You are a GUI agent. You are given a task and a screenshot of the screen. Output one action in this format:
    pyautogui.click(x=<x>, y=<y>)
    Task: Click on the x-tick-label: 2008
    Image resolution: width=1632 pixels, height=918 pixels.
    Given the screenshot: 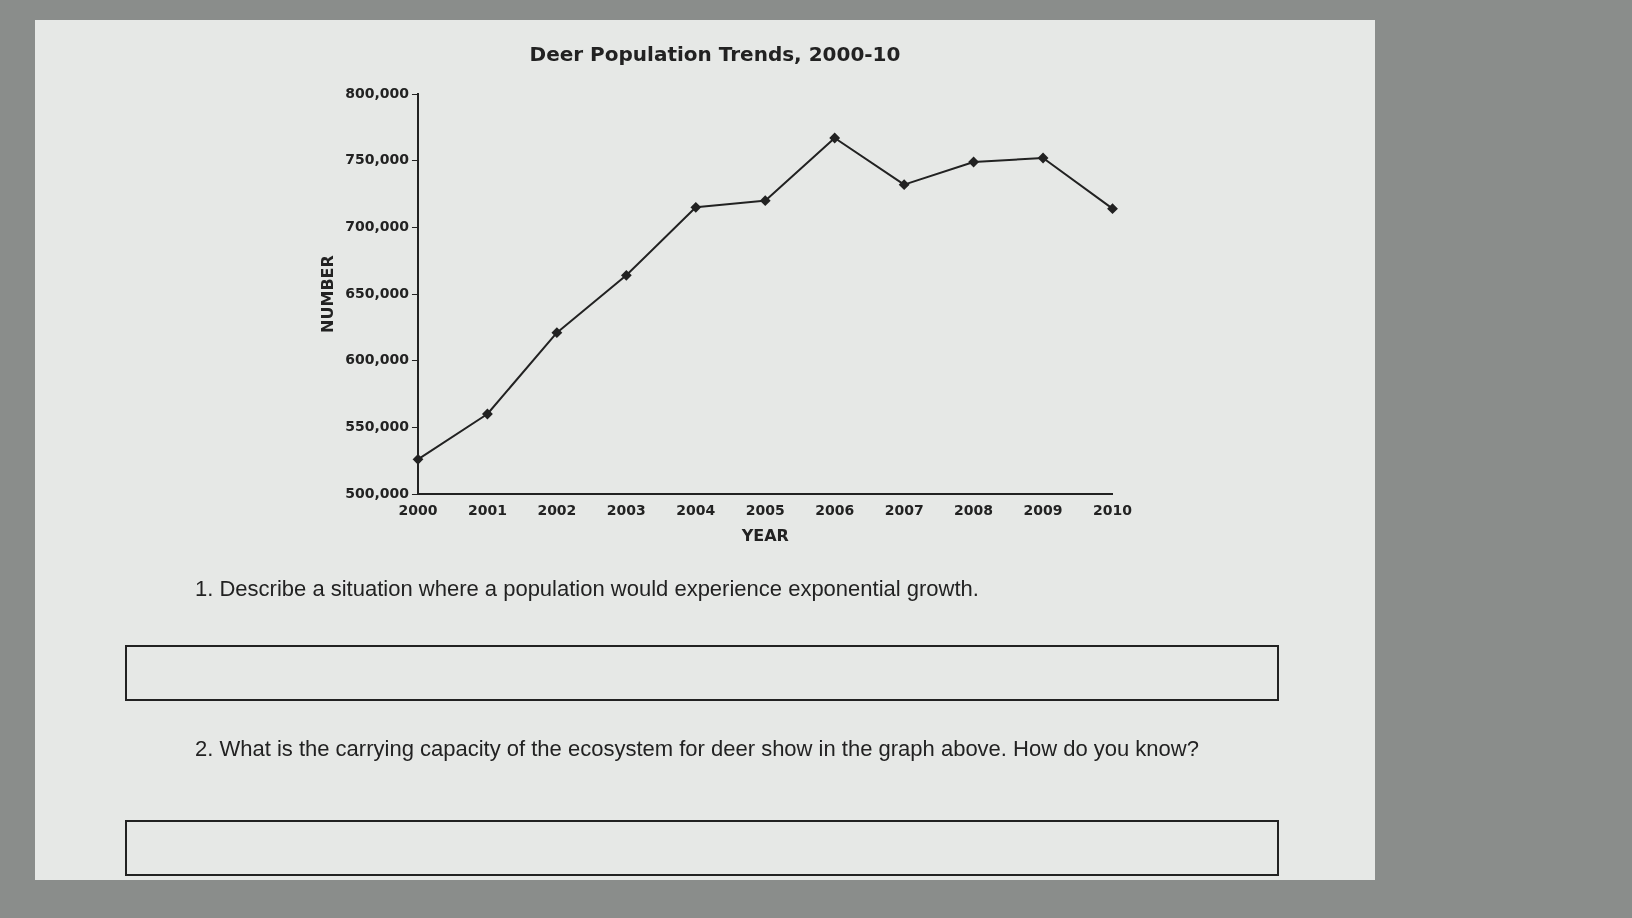 What is the action you would take?
    pyautogui.click(x=974, y=510)
    